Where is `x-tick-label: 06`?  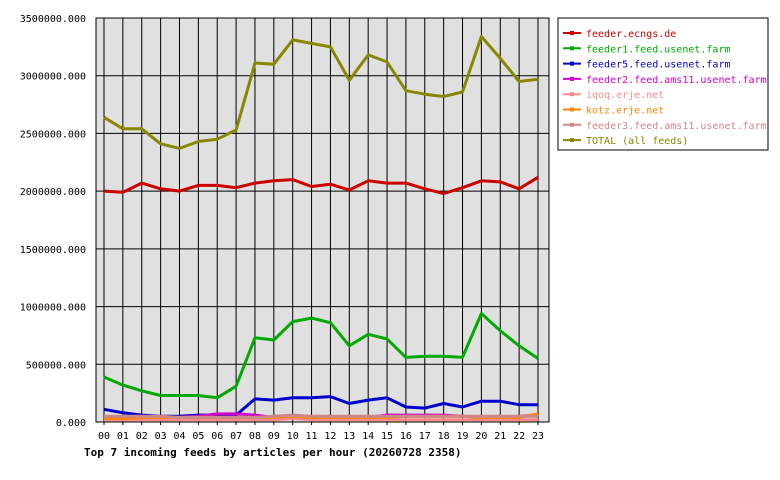
x-tick-label: 06 is located at coordinates (217, 436).